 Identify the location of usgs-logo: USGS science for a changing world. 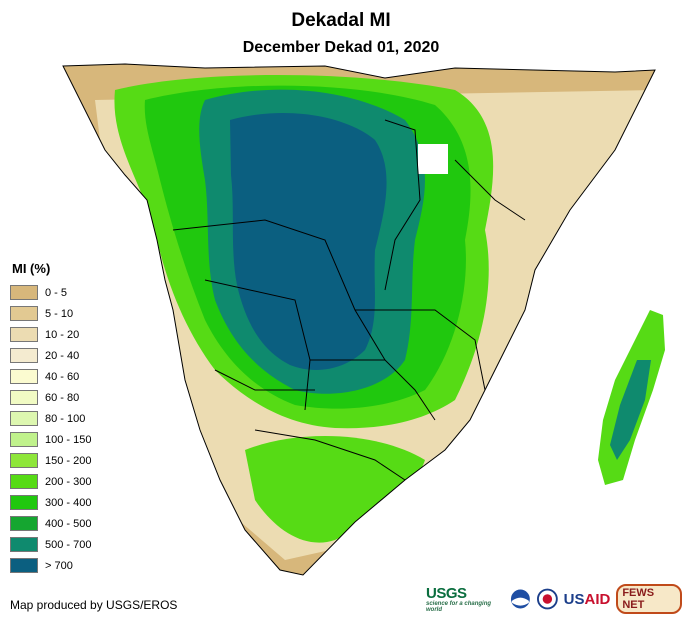
(465, 599).